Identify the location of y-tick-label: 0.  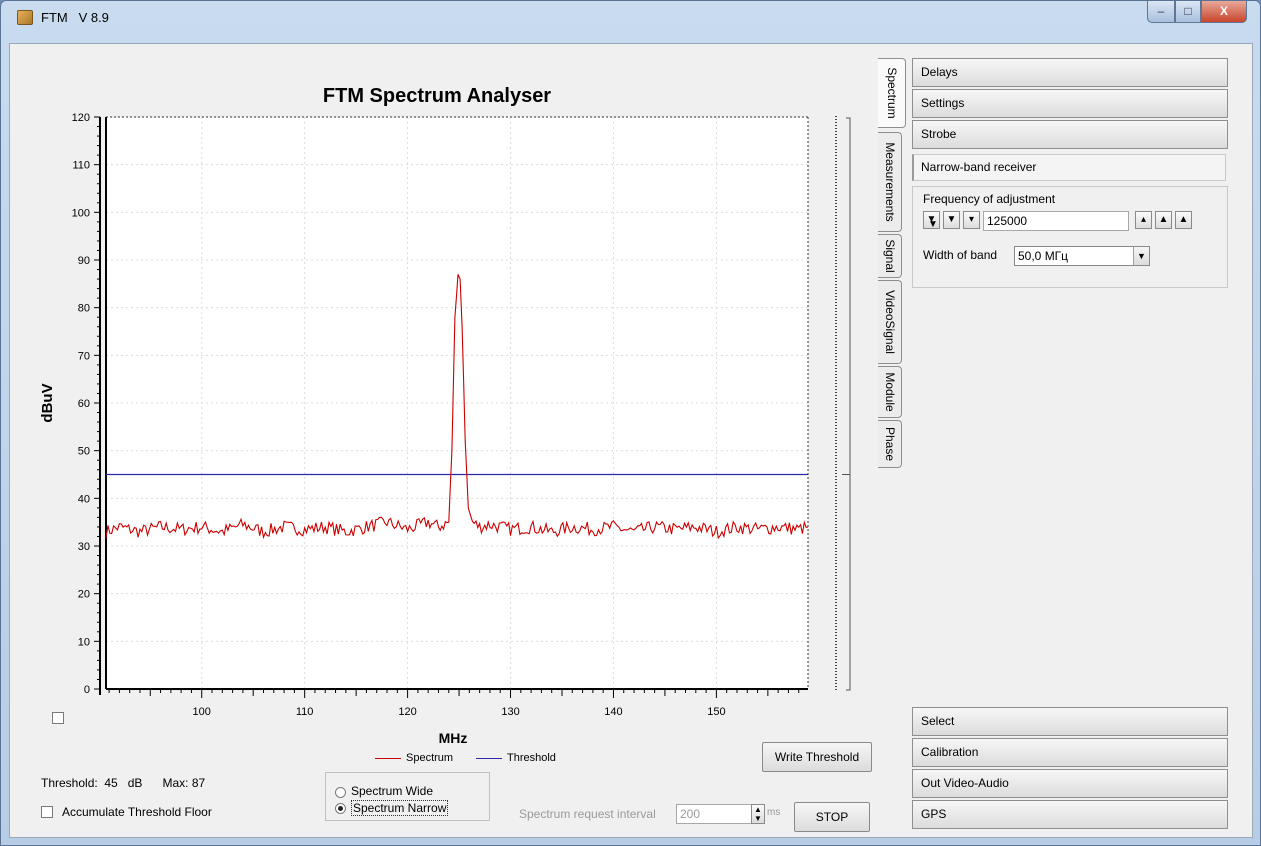
(87, 690).